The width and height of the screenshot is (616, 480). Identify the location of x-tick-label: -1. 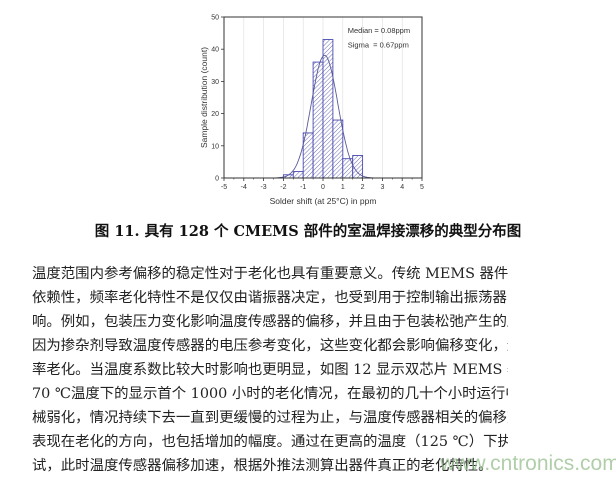
(303, 187).